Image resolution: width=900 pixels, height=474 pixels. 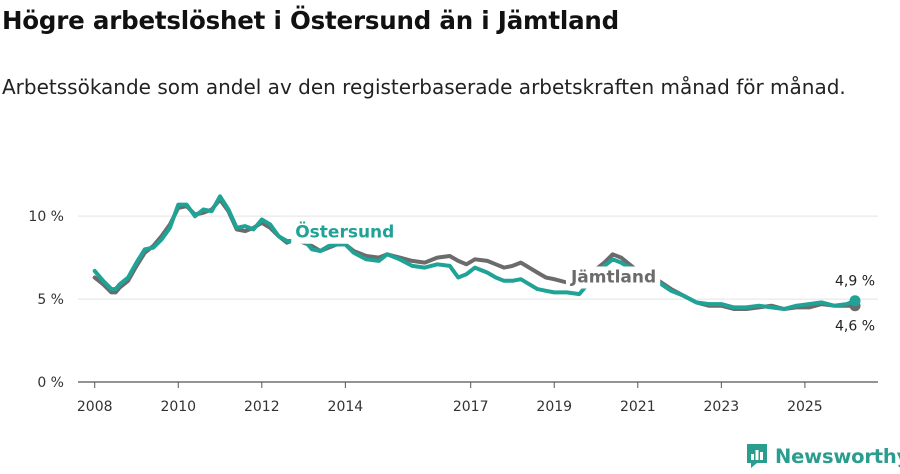 I want to click on series-label-jamtland: Jämtland, so click(x=613, y=277).